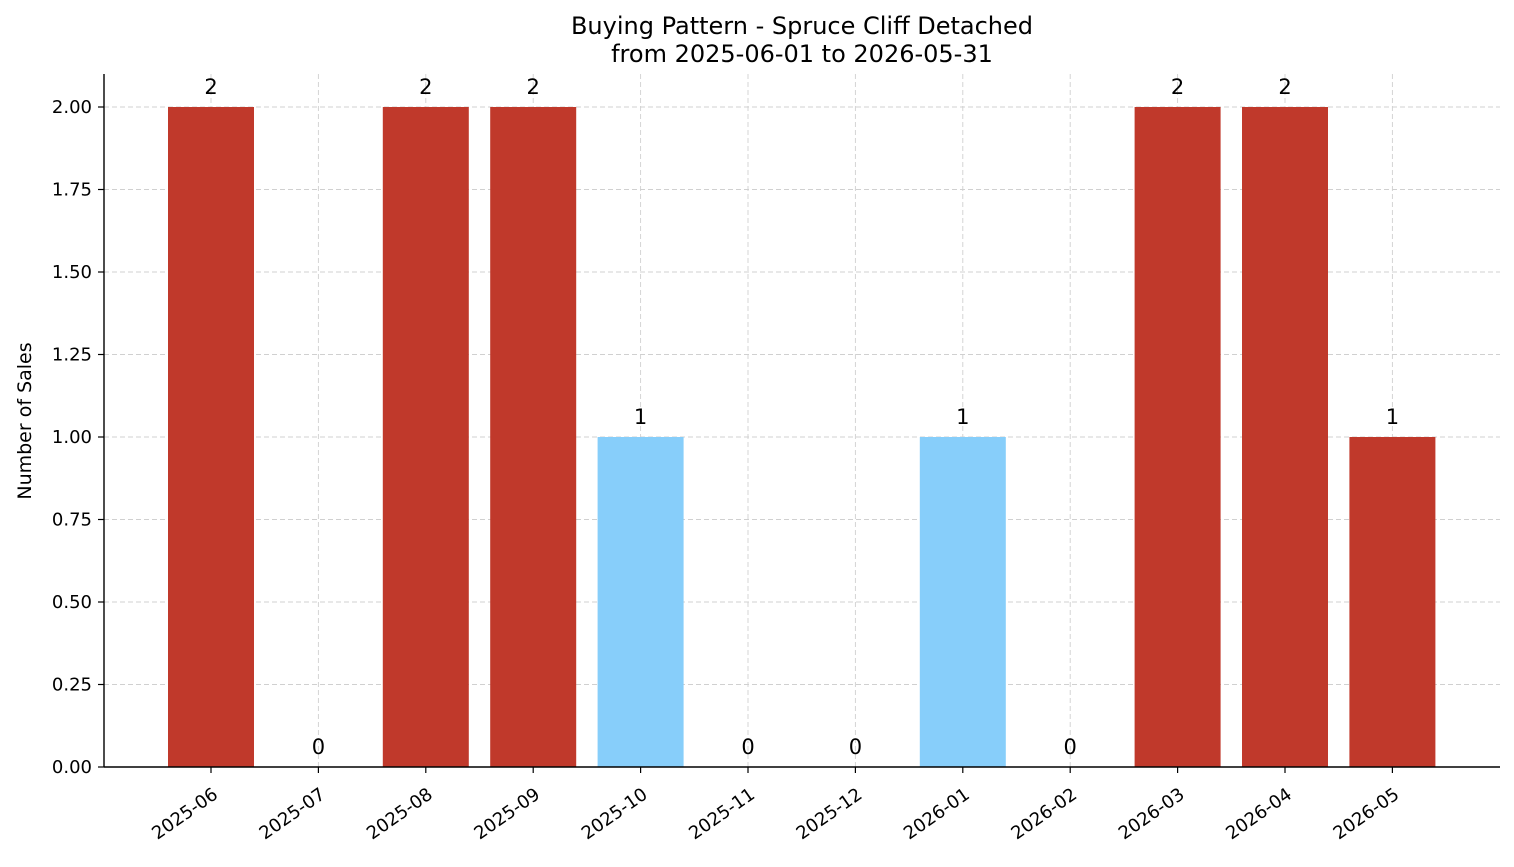 The height and width of the screenshot is (867, 1514). Describe the element at coordinates (72, 272) in the screenshot. I see `y-tick-label: 1.50` at that location.